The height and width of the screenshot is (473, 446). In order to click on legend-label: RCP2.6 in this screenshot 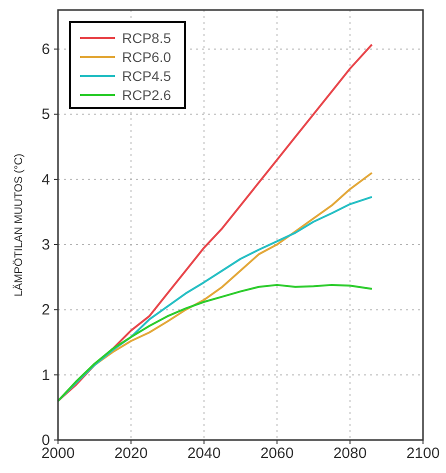, I will do `click(147, 95)`.